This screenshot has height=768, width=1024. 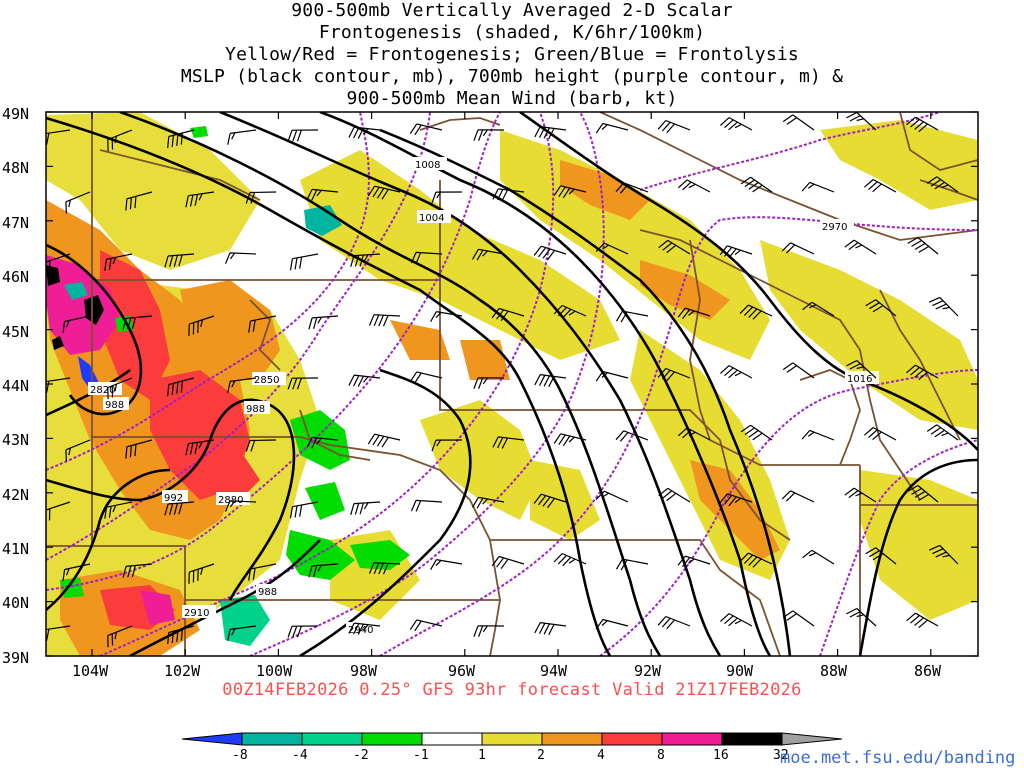 What do you see at coordinates (462, 671) in the screenshot?
I see `lon-label: 96W` at bounding box center [462, 671].